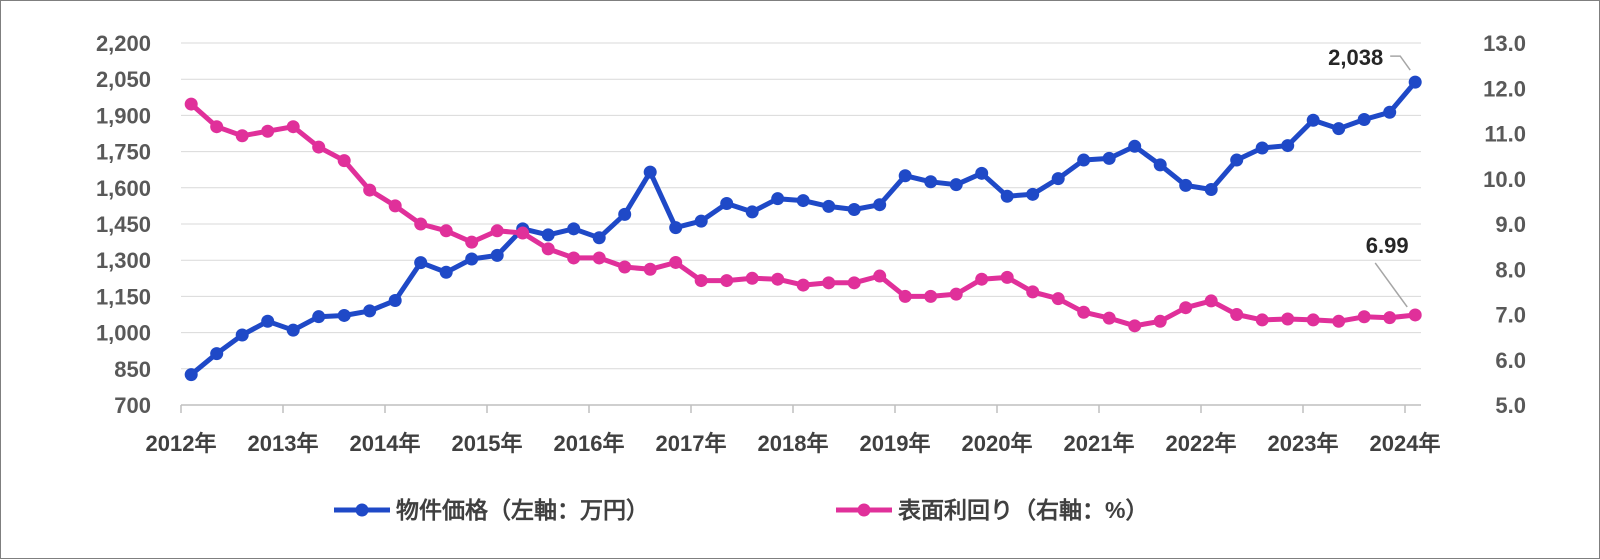 The width and height of the screenshot is (1600, 560). Describe the element at coordinates (1510, 360) in the screenshot. I see `right-tick-label: 6.0` at that location.